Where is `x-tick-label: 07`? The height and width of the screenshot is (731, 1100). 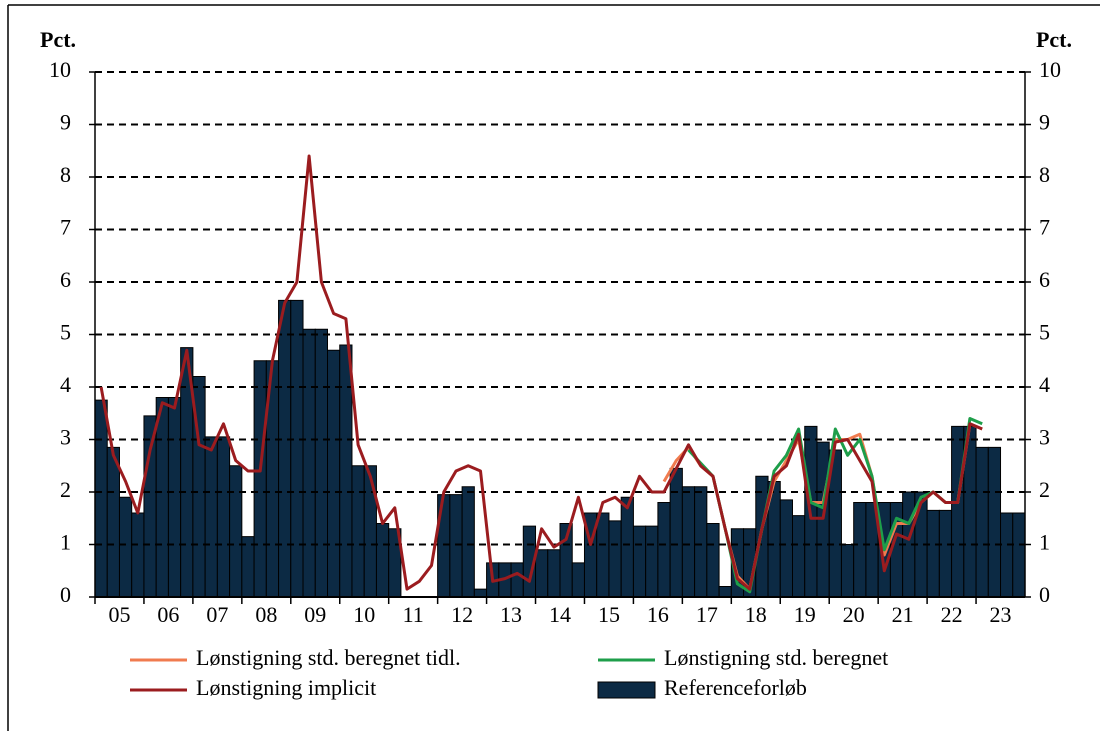
x-tick-label: 07 is located at coordinates (217, 614).